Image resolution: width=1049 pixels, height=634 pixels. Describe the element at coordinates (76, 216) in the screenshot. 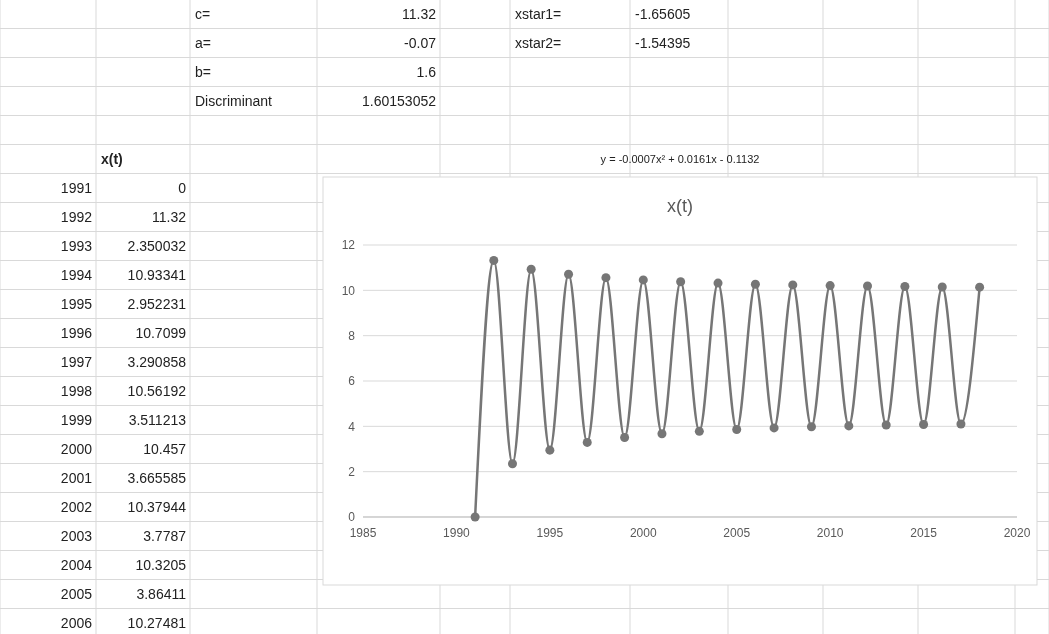

I see `text: 1992` at that location.